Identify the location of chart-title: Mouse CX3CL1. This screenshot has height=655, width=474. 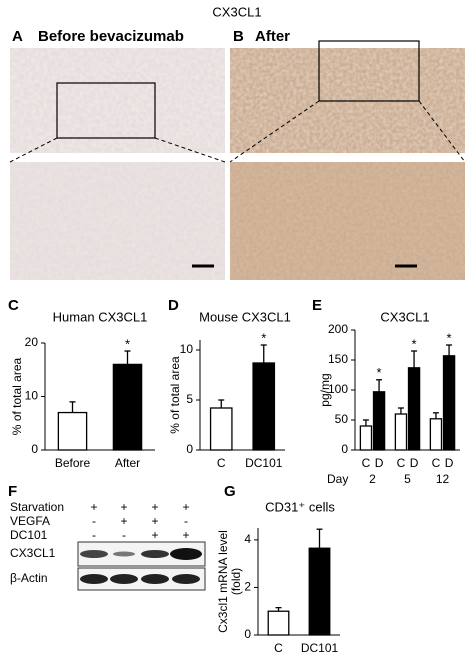
(245, 316).